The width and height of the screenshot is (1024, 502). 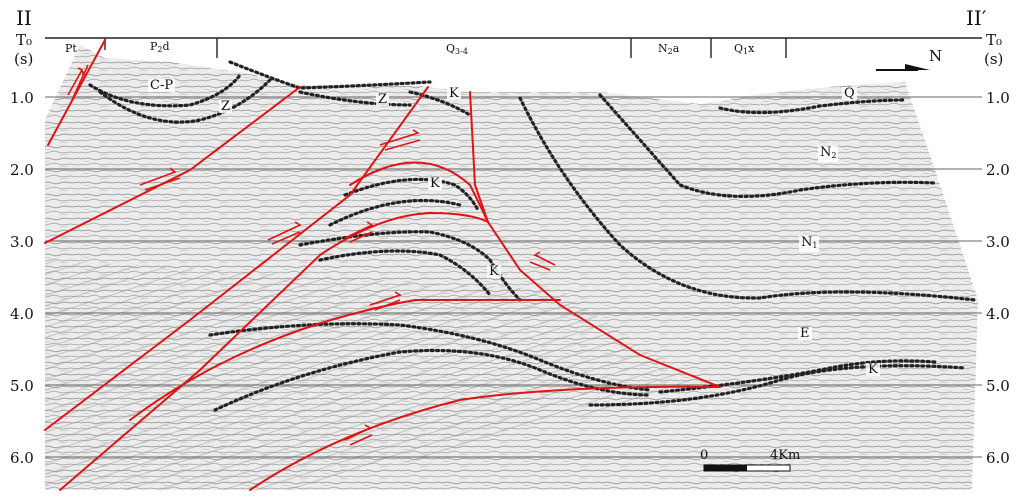 I want to click on q34-sub: 3-4, so click(x=461, y=51).